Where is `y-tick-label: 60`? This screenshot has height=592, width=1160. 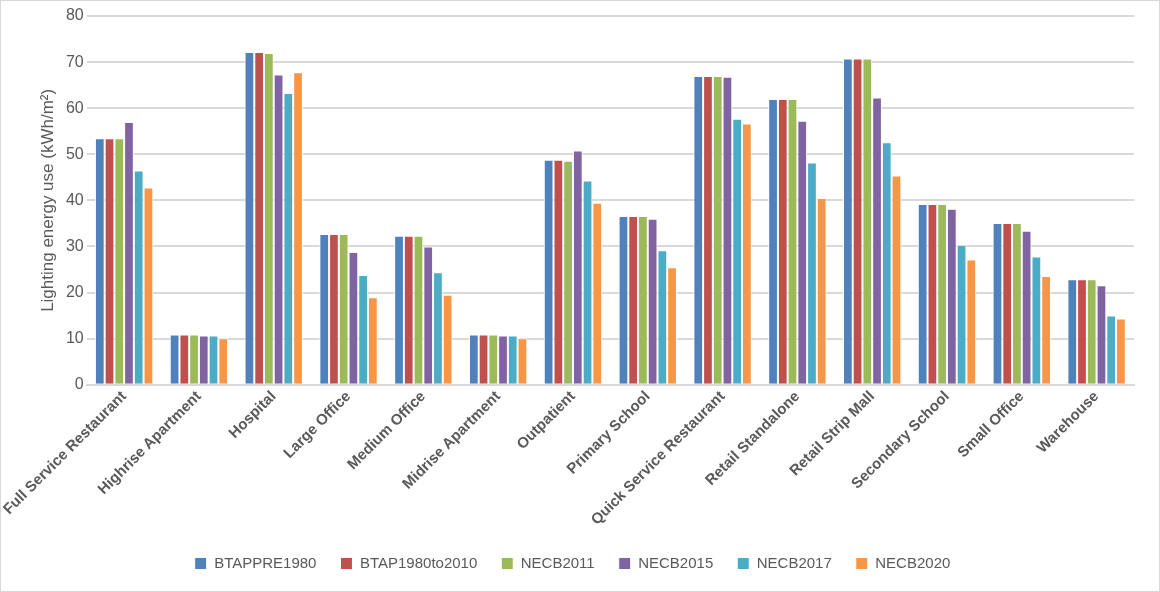
y-tick-label: 60 is located at coordinates (74, 107).